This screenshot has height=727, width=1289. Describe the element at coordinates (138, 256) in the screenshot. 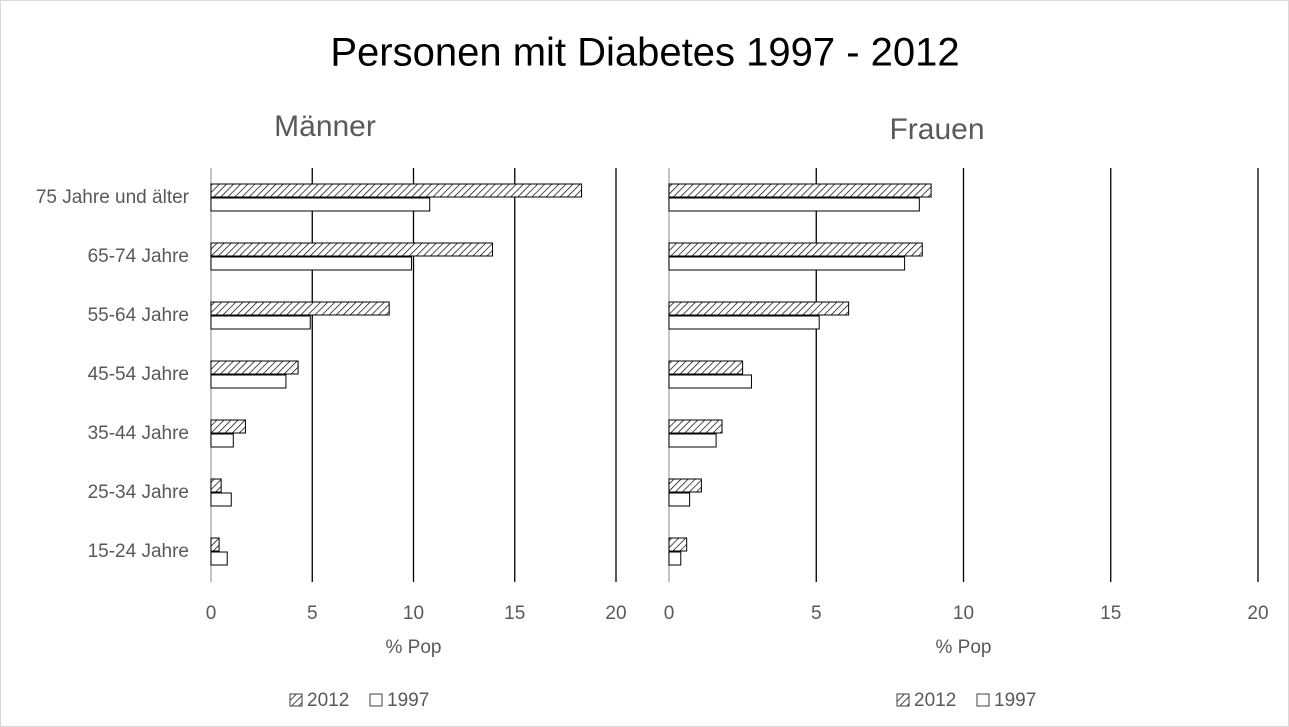

I see `y-tick-label: 65-74 Jahre` at that location.